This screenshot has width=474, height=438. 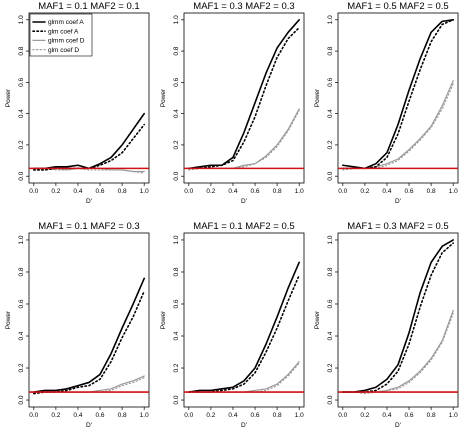 I want to click on panel-title: MAF1 = 0.3 MAF2 = 0.5, so click(x=397, y=226).